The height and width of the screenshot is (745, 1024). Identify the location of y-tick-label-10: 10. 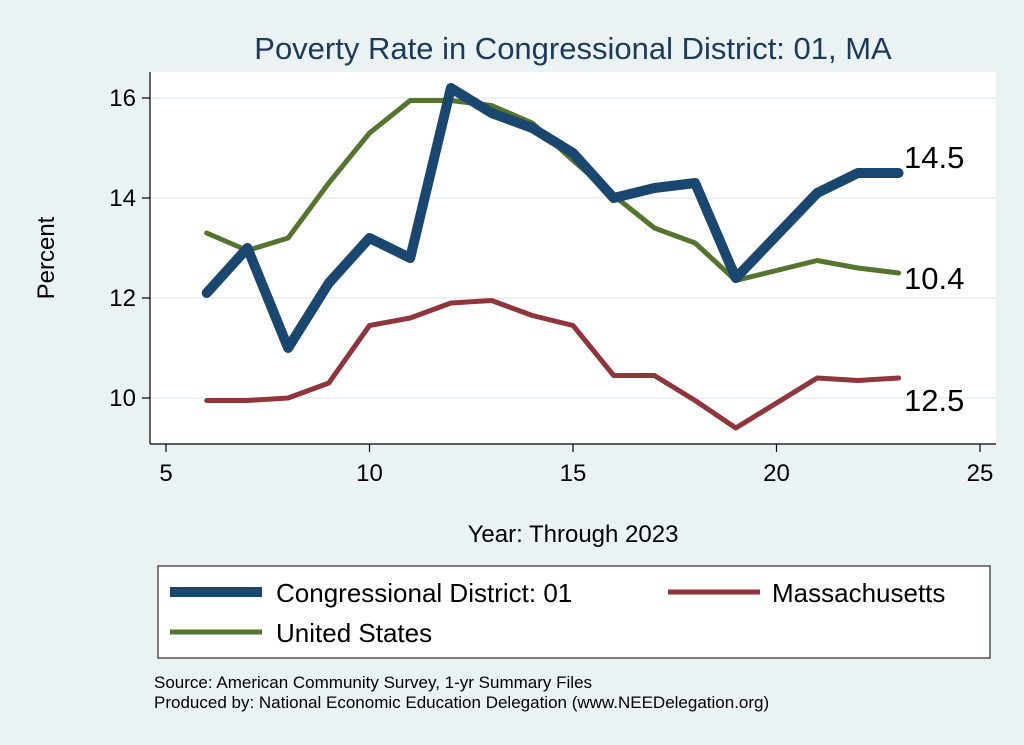
(122, 398).